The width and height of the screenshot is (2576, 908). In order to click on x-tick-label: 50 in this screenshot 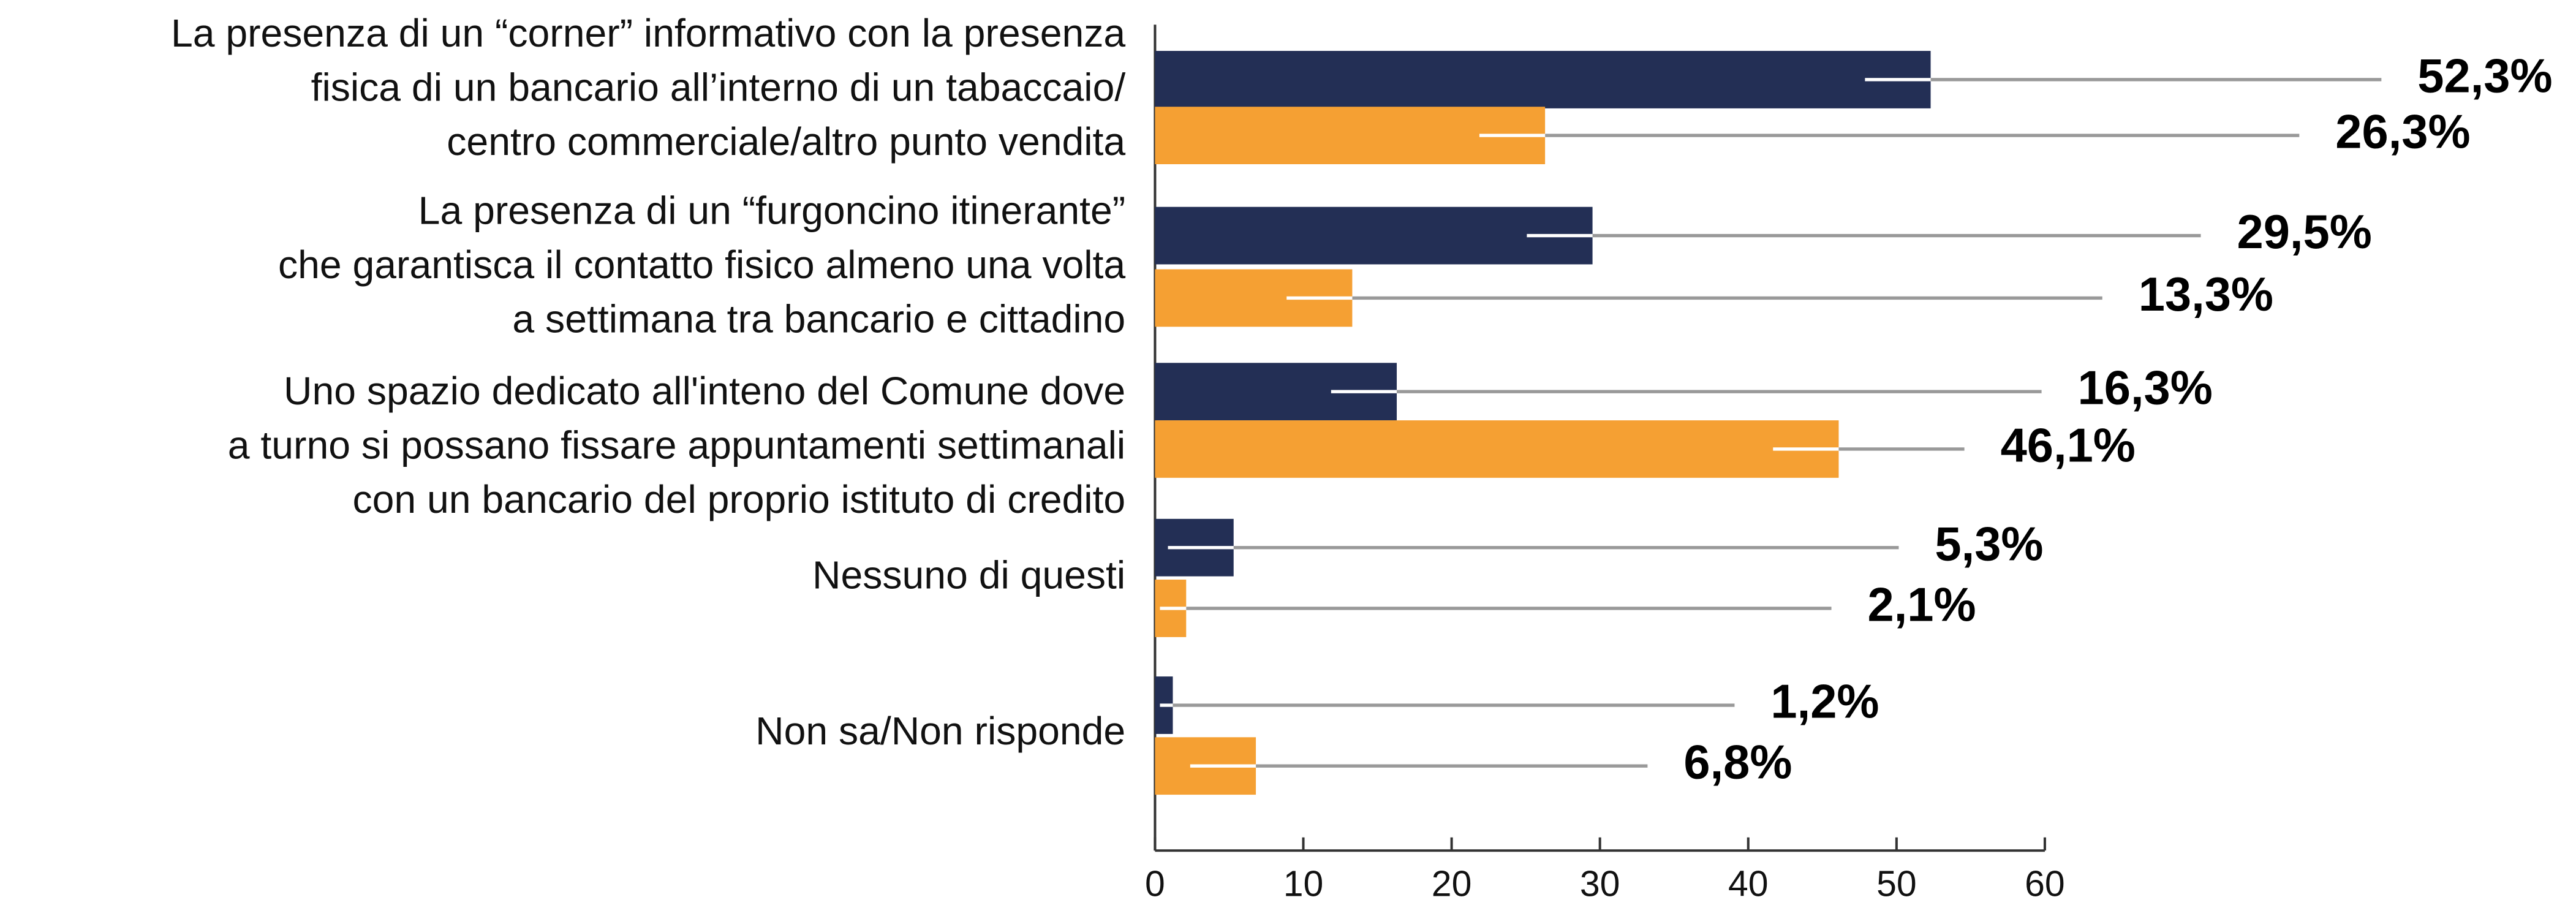, I will do `click(1896, 884)`.